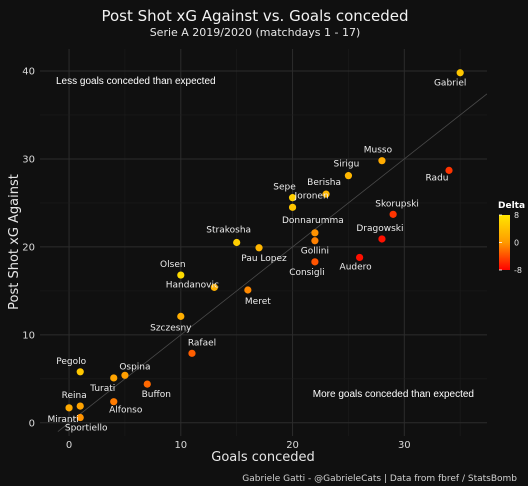 The image size is (528, 486). Describe the element at coordinates (511, 206) in the screenshot. I see `legend-title: Delta` at that location.